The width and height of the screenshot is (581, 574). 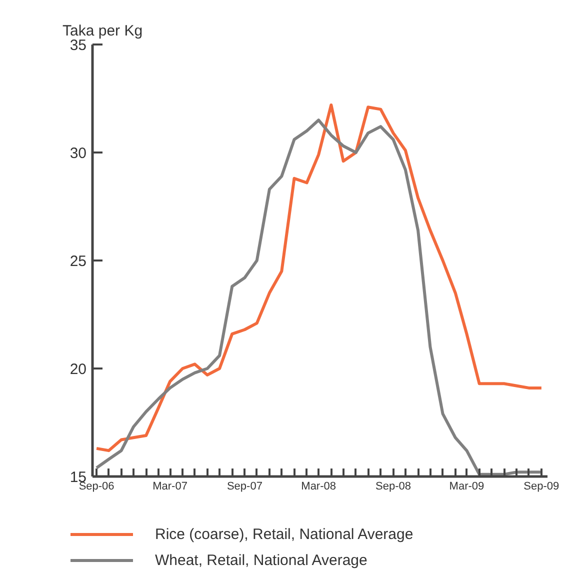 I want to click on x-tick-label: Sep-08, so click(x=394, y=486).